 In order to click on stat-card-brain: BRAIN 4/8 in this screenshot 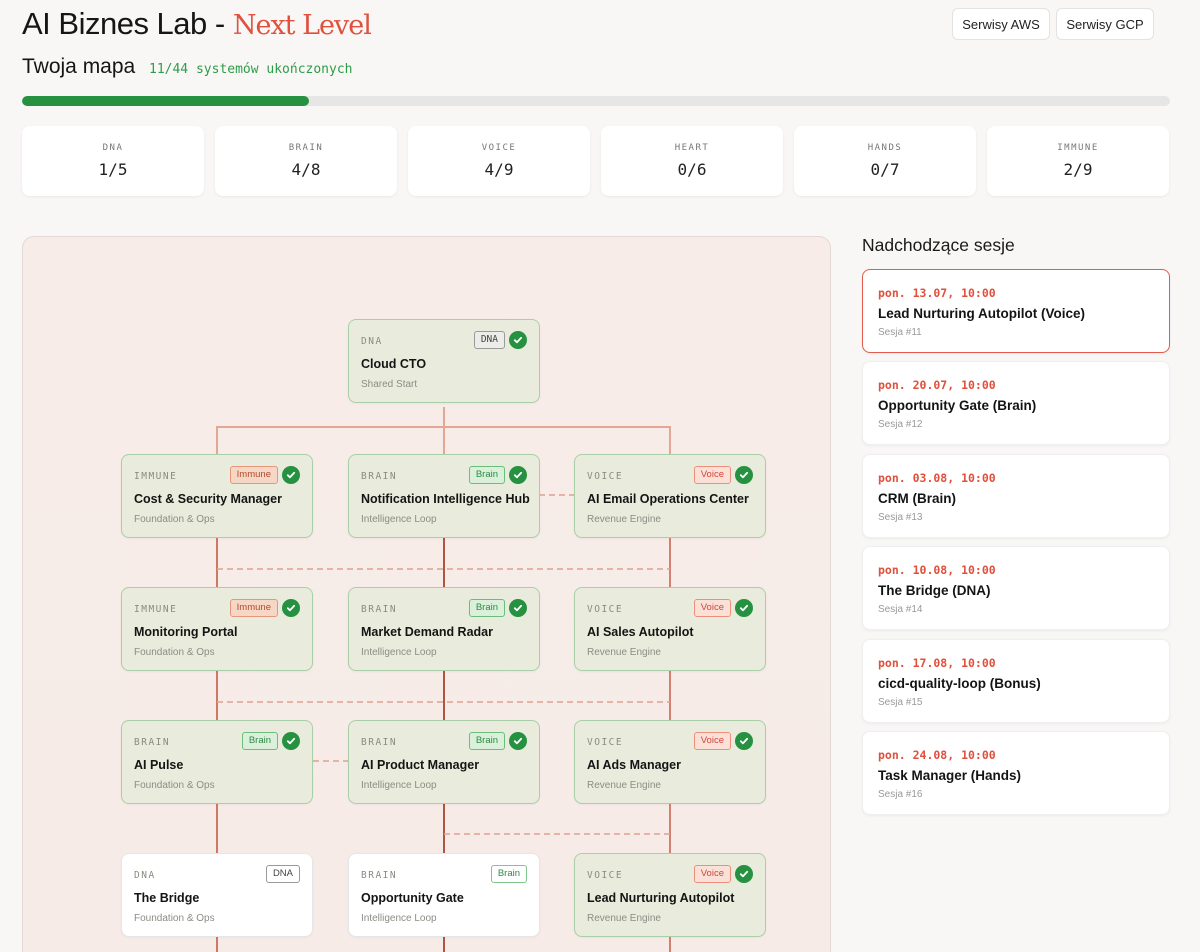, I will do `click(306, 161)`.